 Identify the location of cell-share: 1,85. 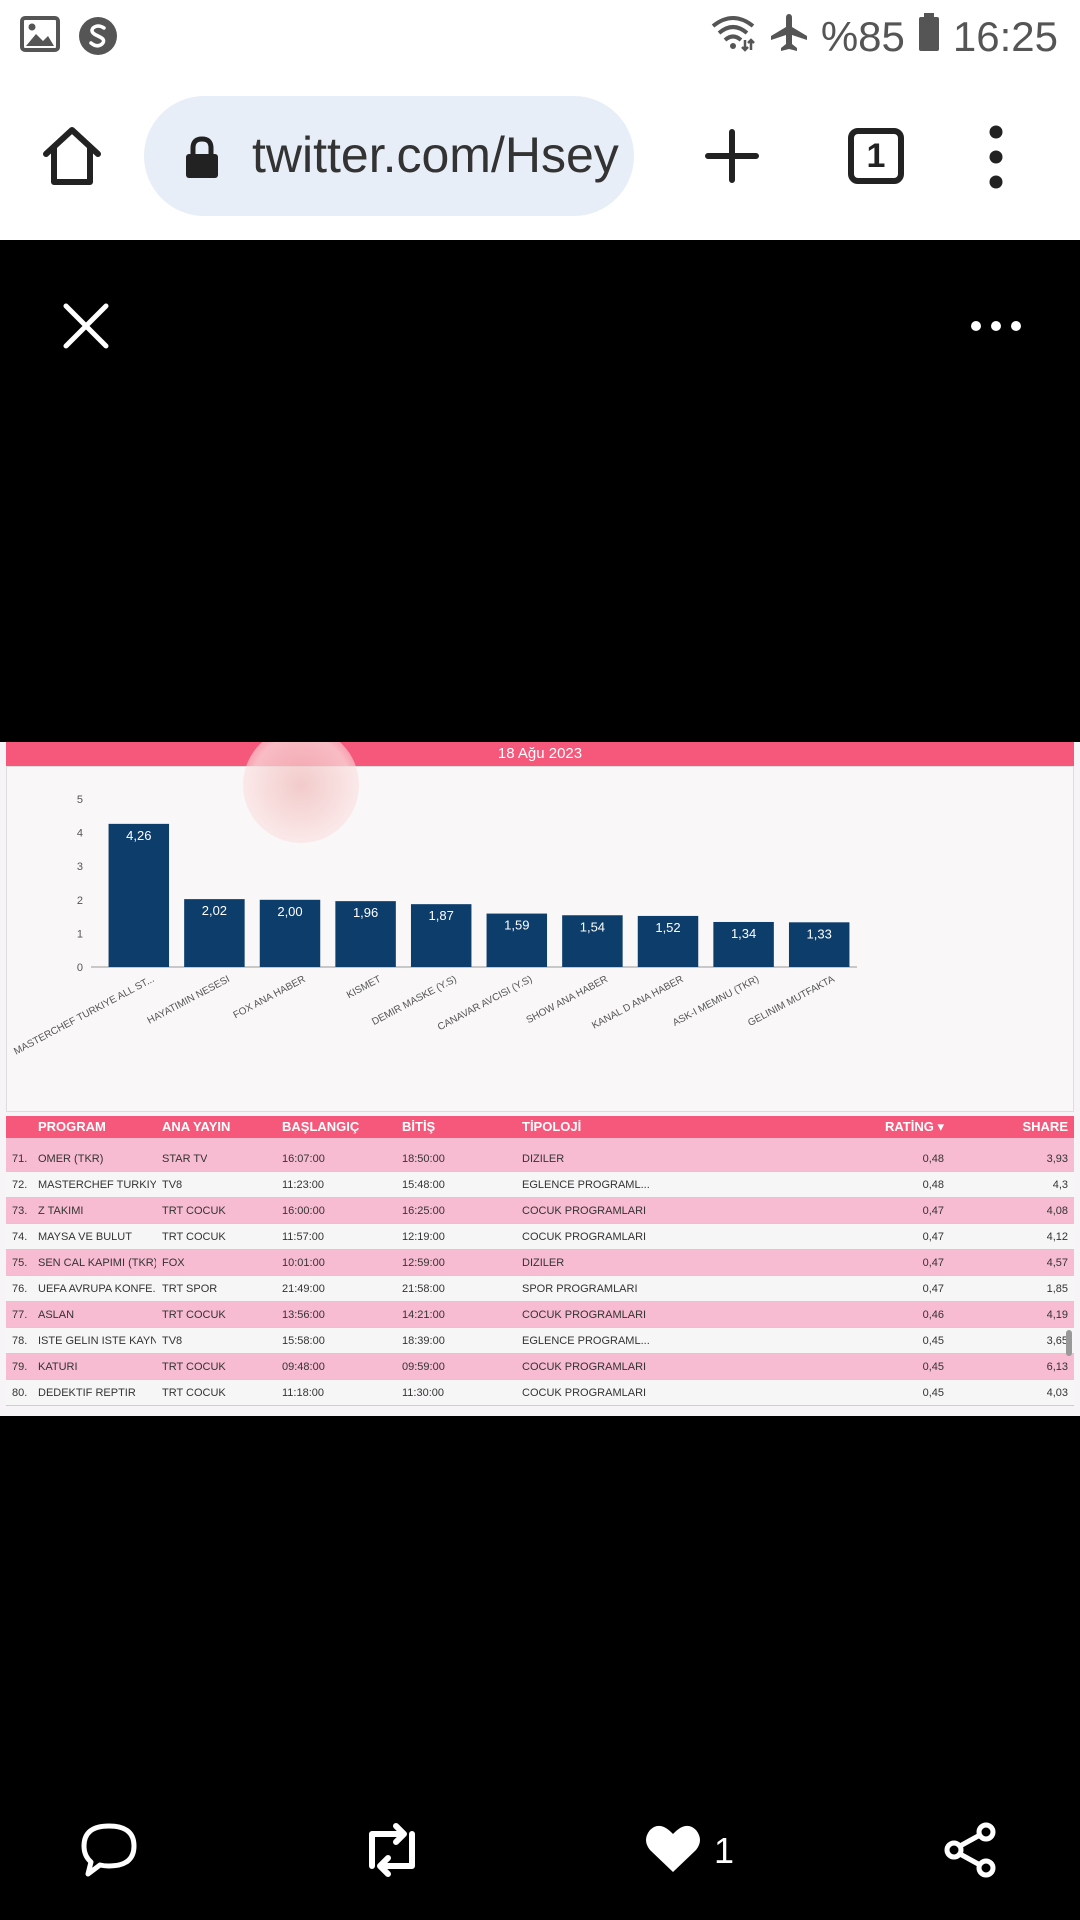
(1057, 1289).